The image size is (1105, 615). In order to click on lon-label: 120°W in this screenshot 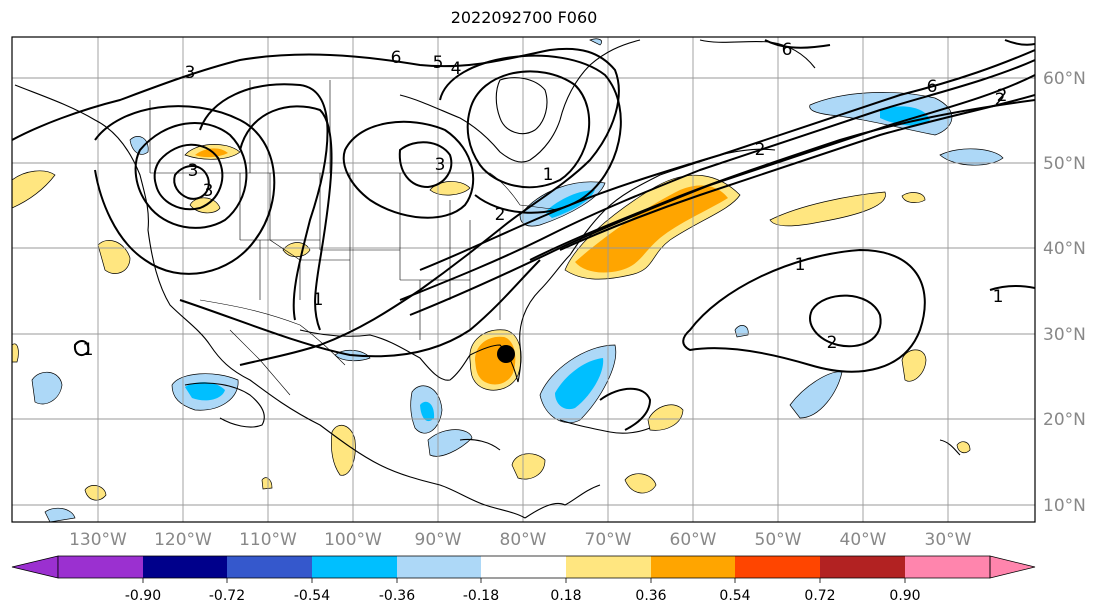, I will do `click(183, 540)`.